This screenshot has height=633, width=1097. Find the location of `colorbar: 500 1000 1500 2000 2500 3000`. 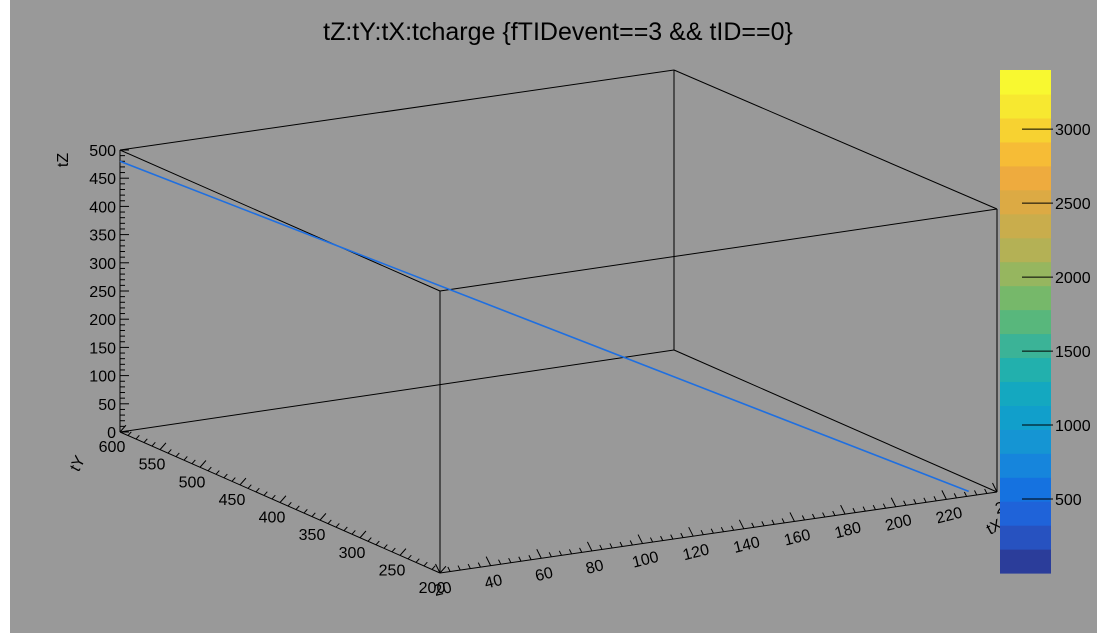

colorbar: 500 1000 1500 2000 2500 3000 is located at coordinates (1045, 322).